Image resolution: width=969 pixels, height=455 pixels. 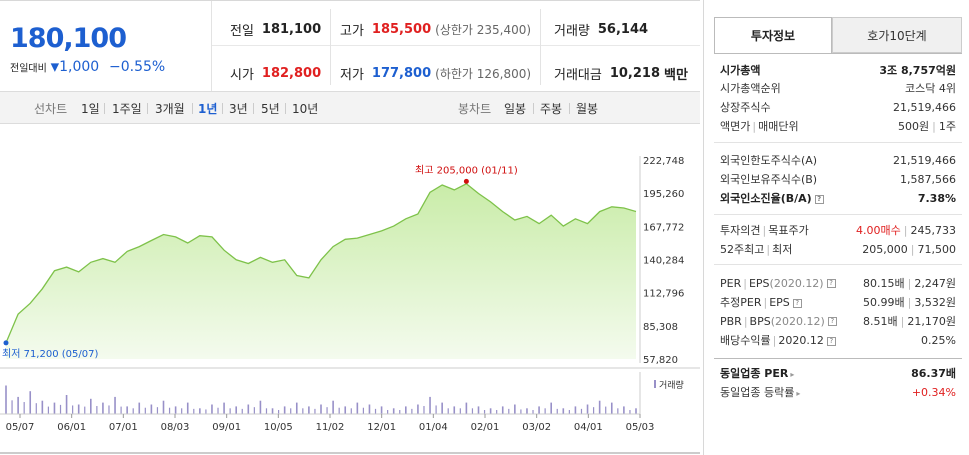 What do you see at coordinates (536, 427) in the screenshot?
I see `x-tick-label: 03/02` at bounding box center [536, 427].